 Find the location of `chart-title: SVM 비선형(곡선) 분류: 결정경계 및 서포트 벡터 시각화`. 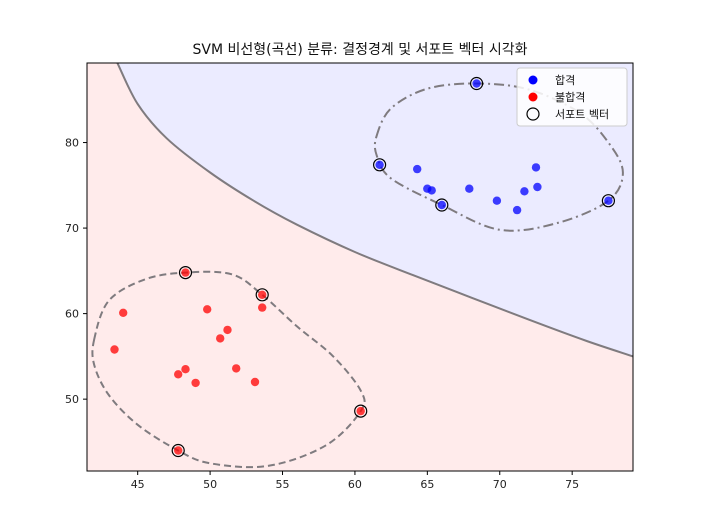

chart-title: SVM 비선형(곡선) 분류: 결정경계 및 서포트 벡터 시각화 is located at coordinates (360, 50).